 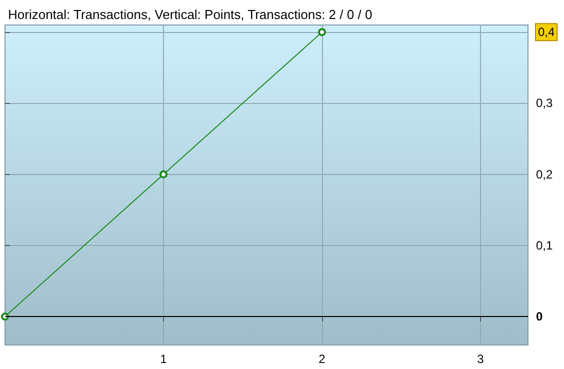 I want to click on y-tick-label: 0, so click(x=539, y=317).